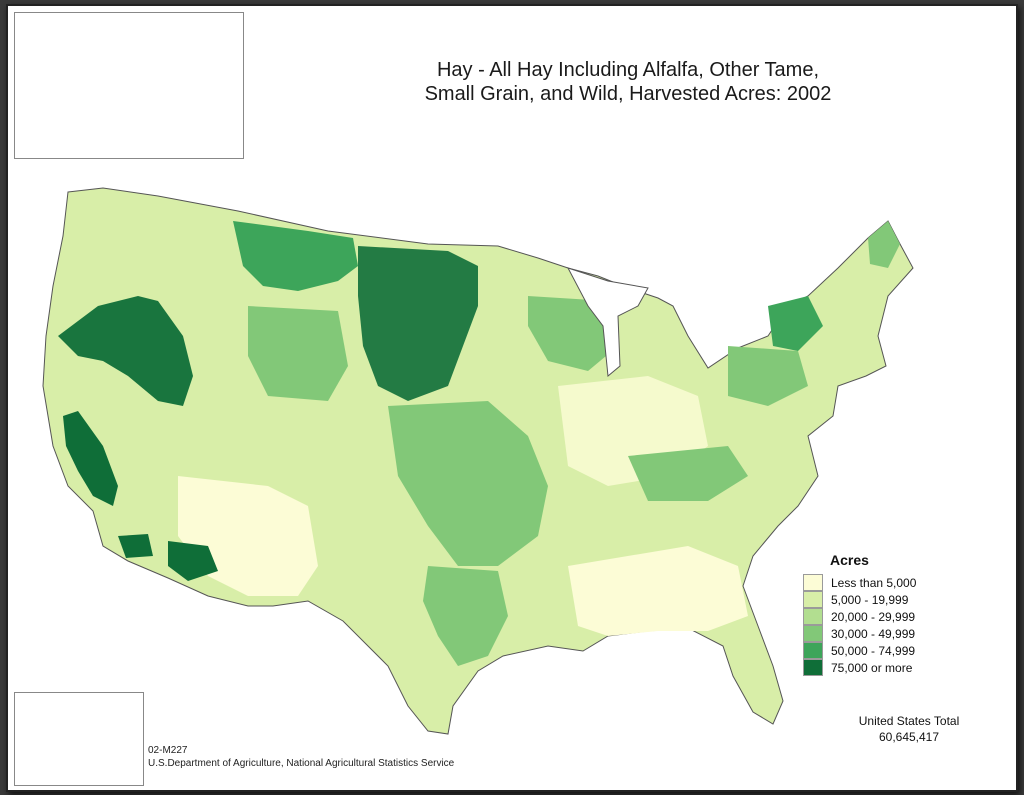  Describe the element at coordinates (688, 473) in the screenshot. I see `region-kentucky-mid` at that location.